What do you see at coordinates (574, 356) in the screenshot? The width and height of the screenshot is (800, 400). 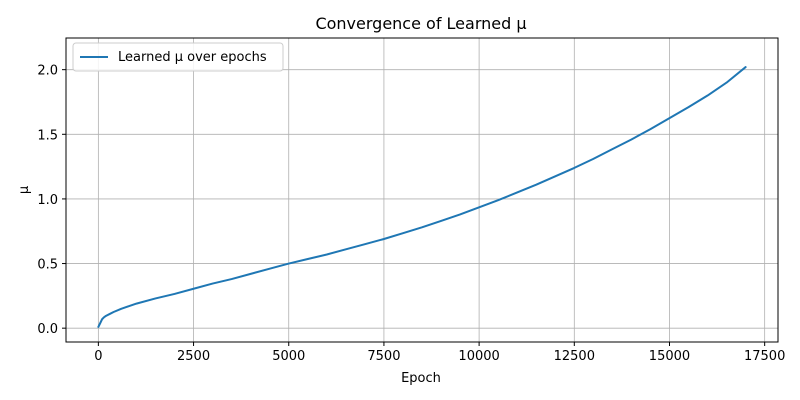 I see `x-tick-label: 12500` at bounding box center [574, 356].